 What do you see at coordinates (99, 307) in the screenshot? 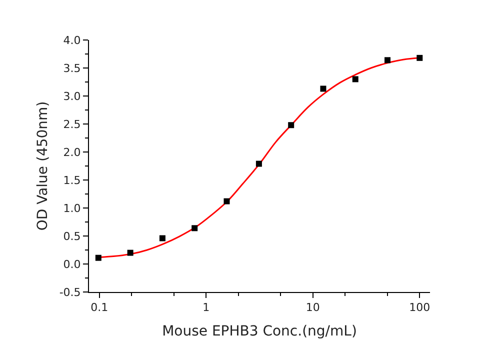
I see `x-tick-label: 0.1` at bounding box center [99, 307].